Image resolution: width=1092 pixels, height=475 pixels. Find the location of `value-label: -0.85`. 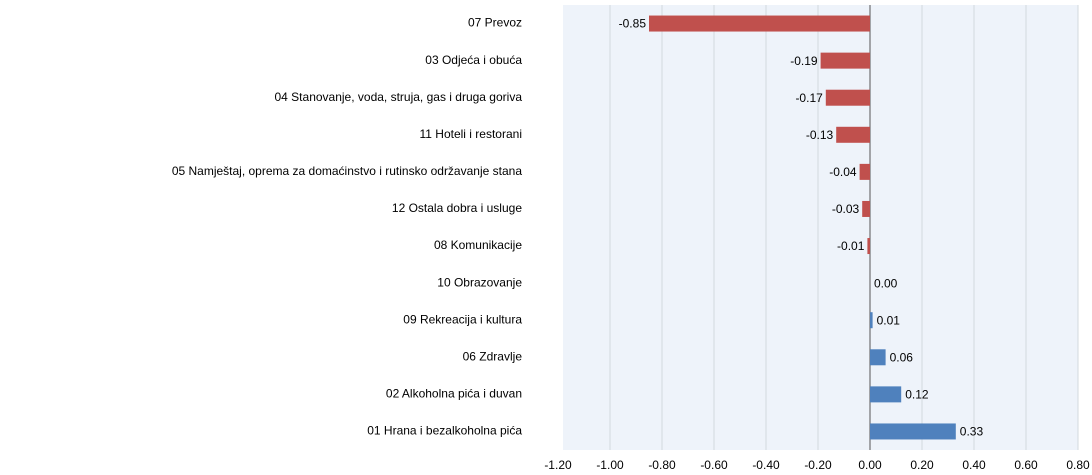

value-label: -0.85 is located at coordinates (633, 24).